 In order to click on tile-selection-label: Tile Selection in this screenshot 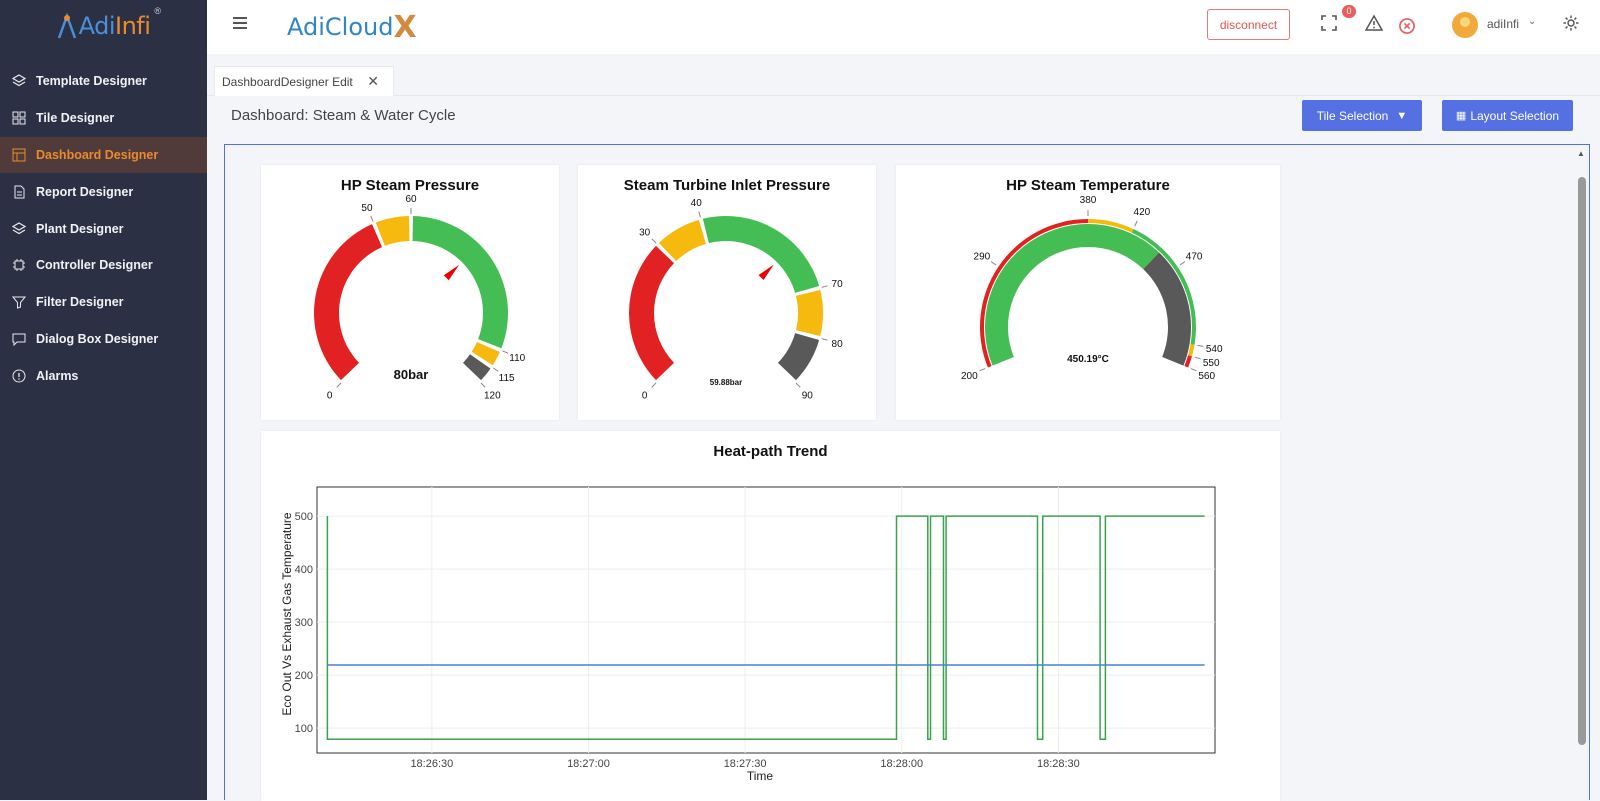, I will do `click(1352, 115)`.